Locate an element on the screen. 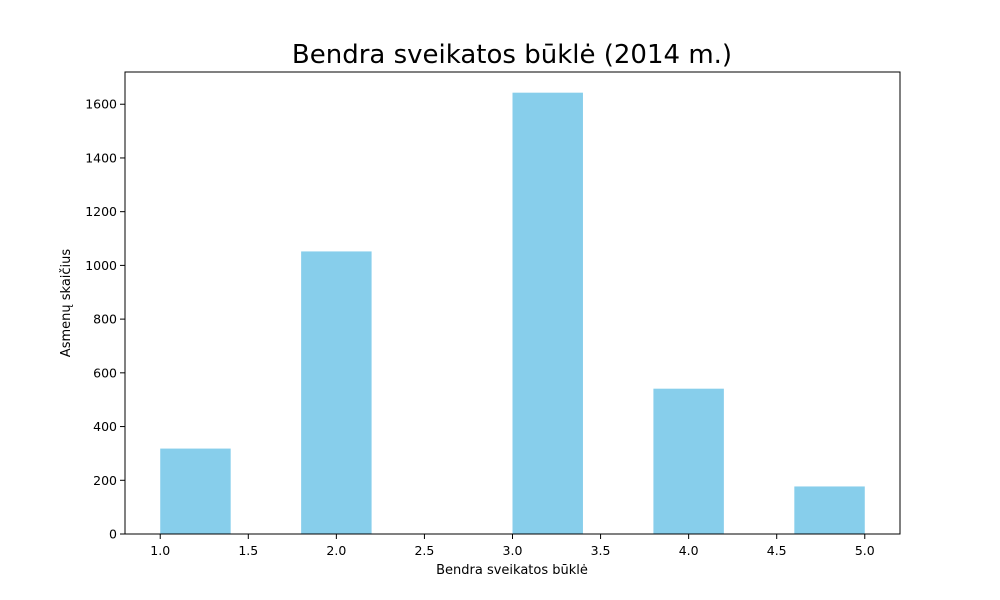 The height and width of the screenshot is (600, 1000). x-tick-label: 5.0 is located at coordinates (865, 550).